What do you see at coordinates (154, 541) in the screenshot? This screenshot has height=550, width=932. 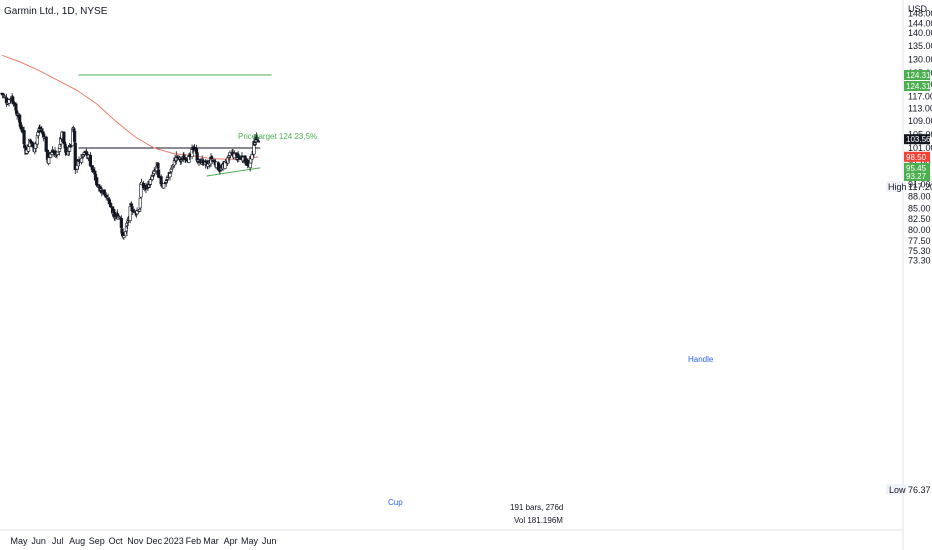 I see `x-tick-label: Dec` at bounding box center [154, 541].